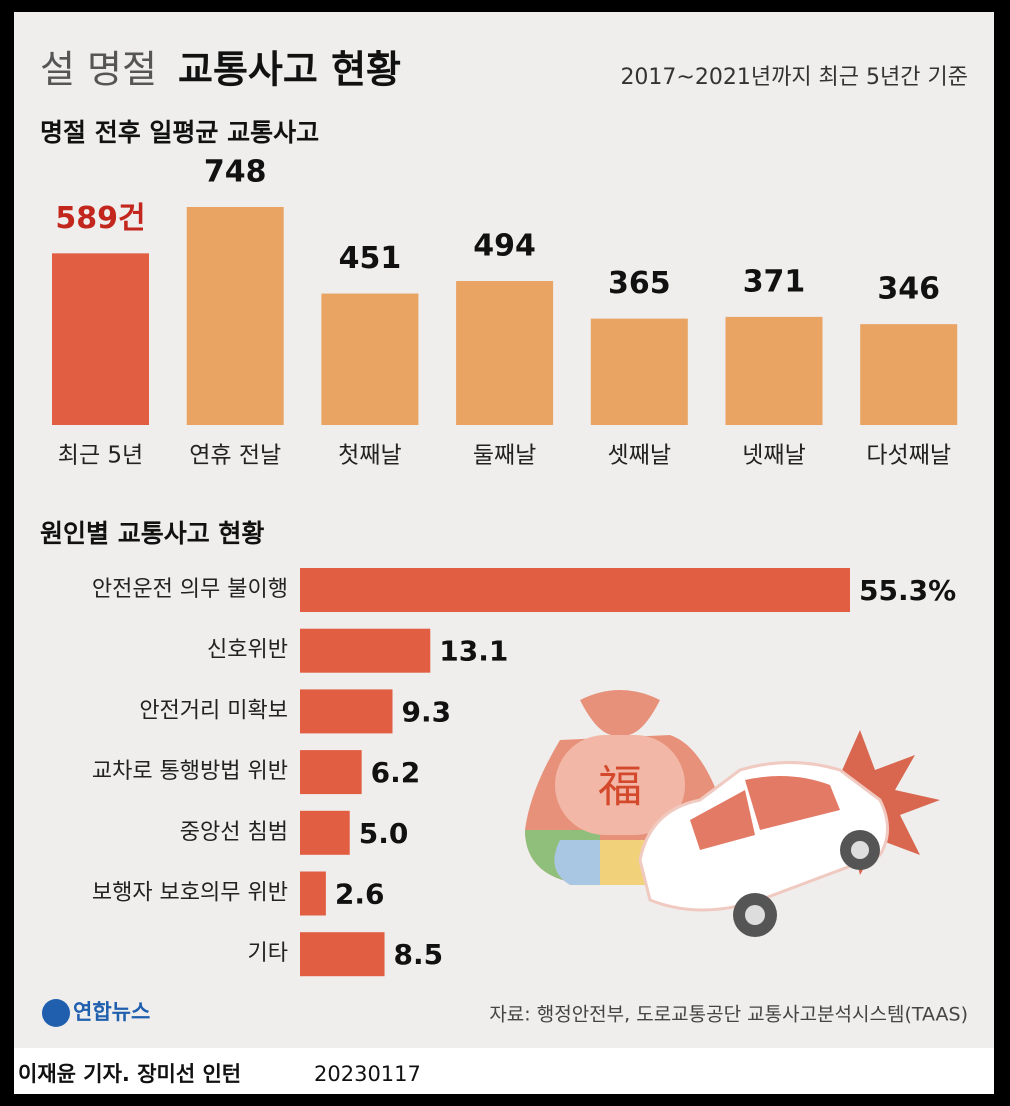 Image resolution: width=1010 pixels, height=1106 pixels. Describe the element at coordinates (728, 1015) in the screenshot. I see `source: 자료: 행정안전부, 도로교통공단 교통사고분석시스템(TAAS)` at that location.